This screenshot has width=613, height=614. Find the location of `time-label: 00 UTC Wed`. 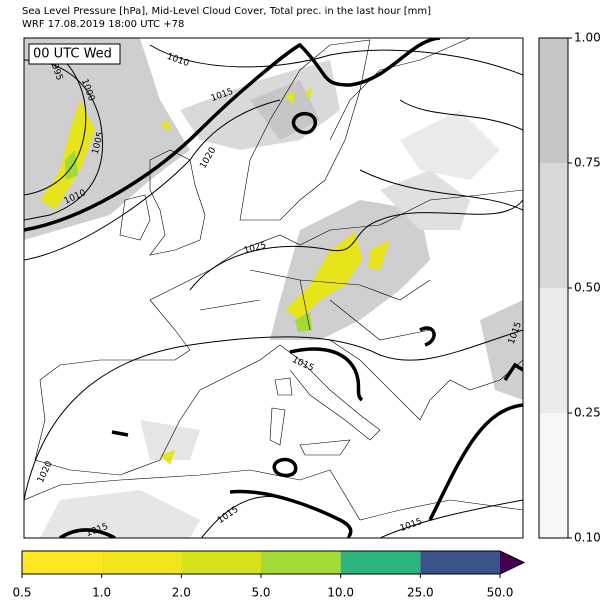

time-label: 00 UTC Wed is located at coordinates (72, 54).